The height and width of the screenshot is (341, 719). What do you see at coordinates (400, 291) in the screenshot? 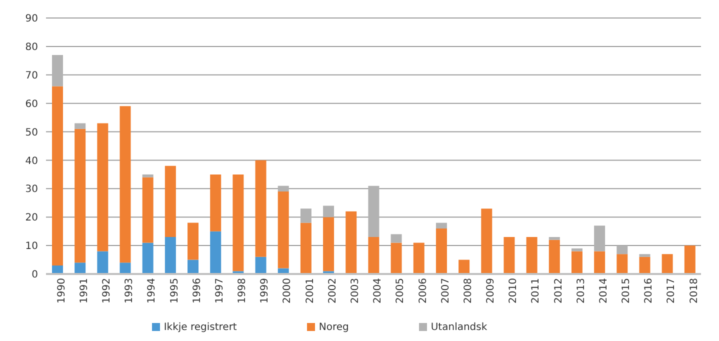
I see `x-tick-label: 2005` at bounding box center [400, 291].